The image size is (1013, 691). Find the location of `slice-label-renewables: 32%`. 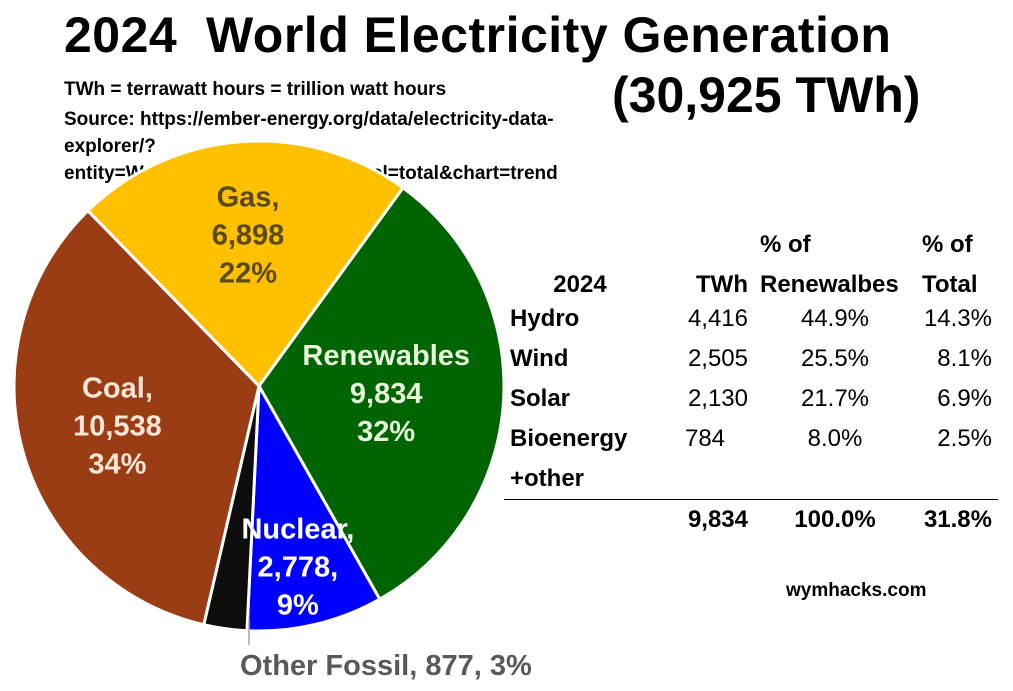

slice-label-renewables: 32% is located at coordinates (386, 432).